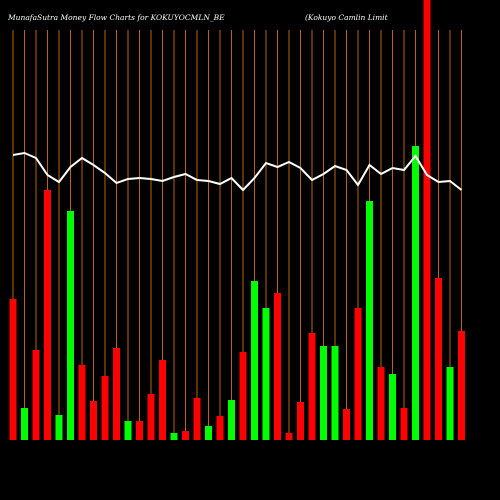  What do you see at coordinates (347, 17) in the screenshot?
I see `chart-subtitle: (Kokuyo Camlin Limit` at bounding box center [347, 17].